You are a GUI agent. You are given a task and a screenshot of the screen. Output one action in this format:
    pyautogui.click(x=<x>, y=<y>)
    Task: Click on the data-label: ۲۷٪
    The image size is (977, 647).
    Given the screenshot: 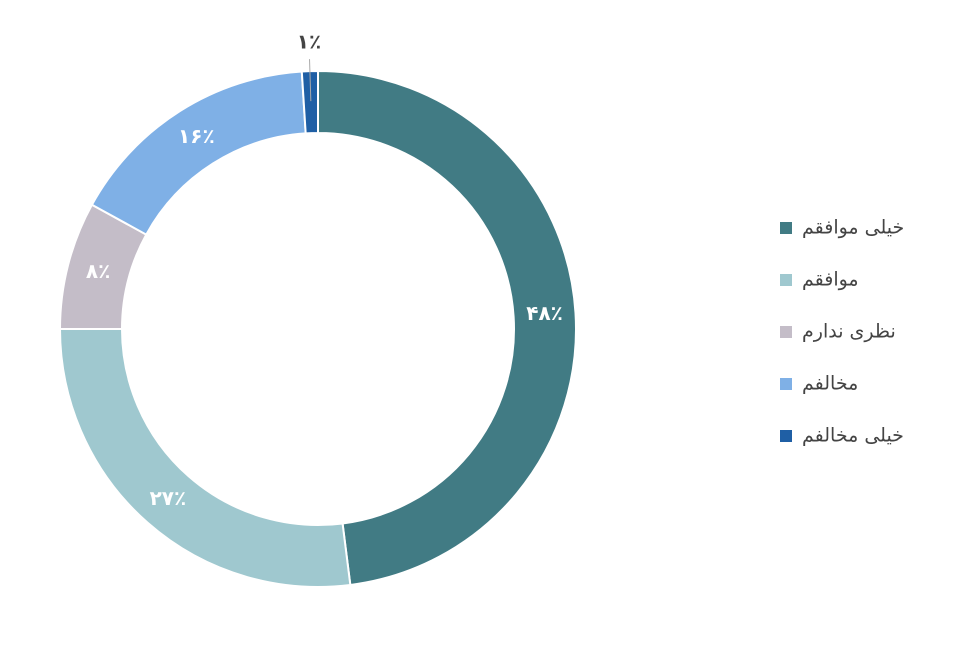 What is the action you would take?
    pyautogui.click(x=168, y=498)
    